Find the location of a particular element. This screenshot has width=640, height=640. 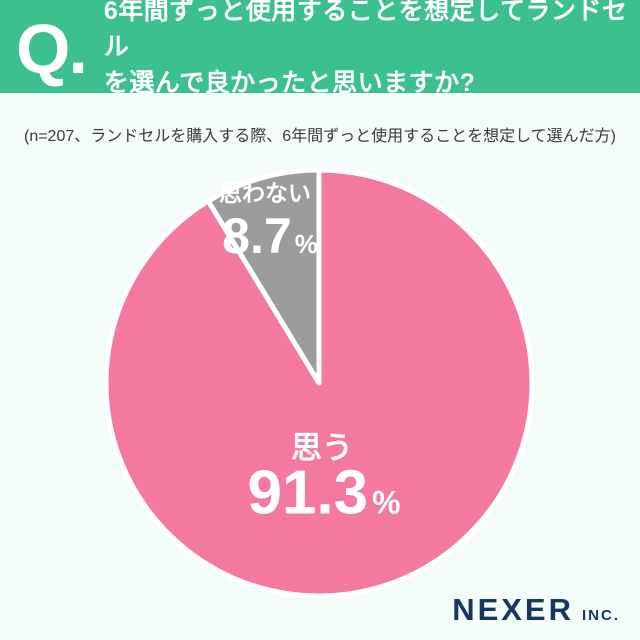

slice-label-omou: 思う is located at coordinates (322, 448).